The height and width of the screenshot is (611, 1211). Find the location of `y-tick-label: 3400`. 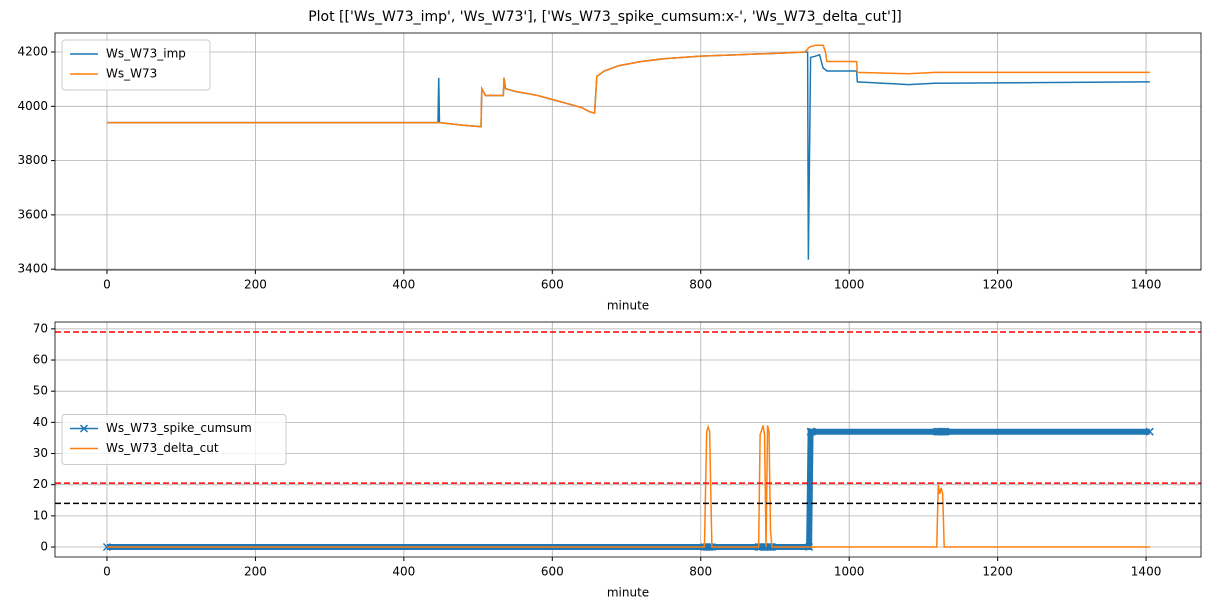

y-tick-label: 3400 is located at coordinates (32, 269).